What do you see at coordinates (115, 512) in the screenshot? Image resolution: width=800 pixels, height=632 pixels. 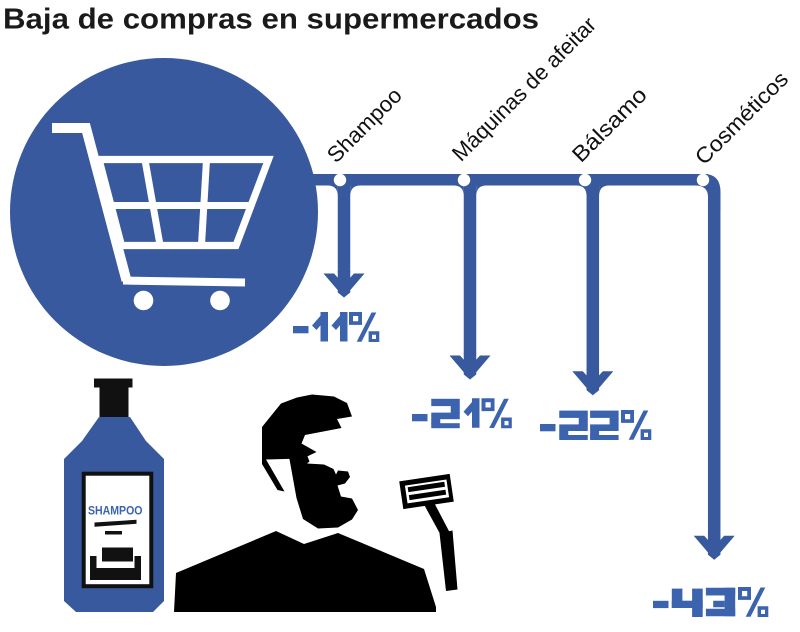 I see `svg-text: SHAMPOO` at bounding box center [115, 512].